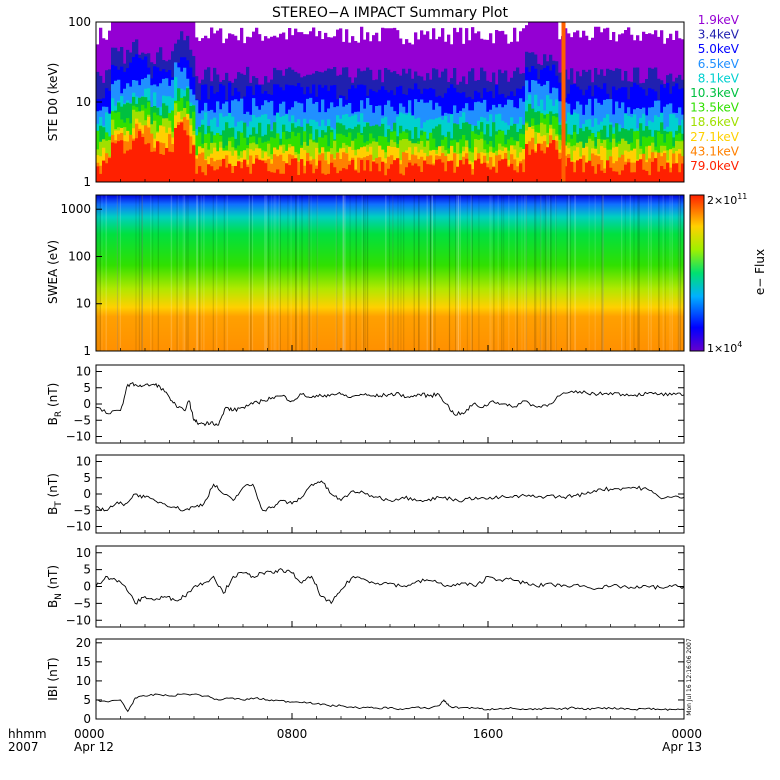 This screenshot has height=780, width=780. What do you see at coordinates (55, 586) in the screenshot?
I see `bn-ylabel: BN (nT)` at bounding box center [55, 586].